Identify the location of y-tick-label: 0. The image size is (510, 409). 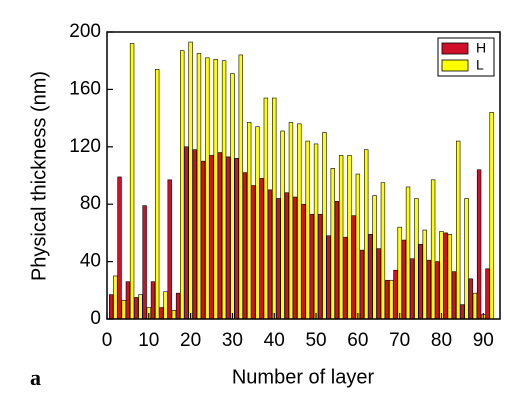
(95, 318).